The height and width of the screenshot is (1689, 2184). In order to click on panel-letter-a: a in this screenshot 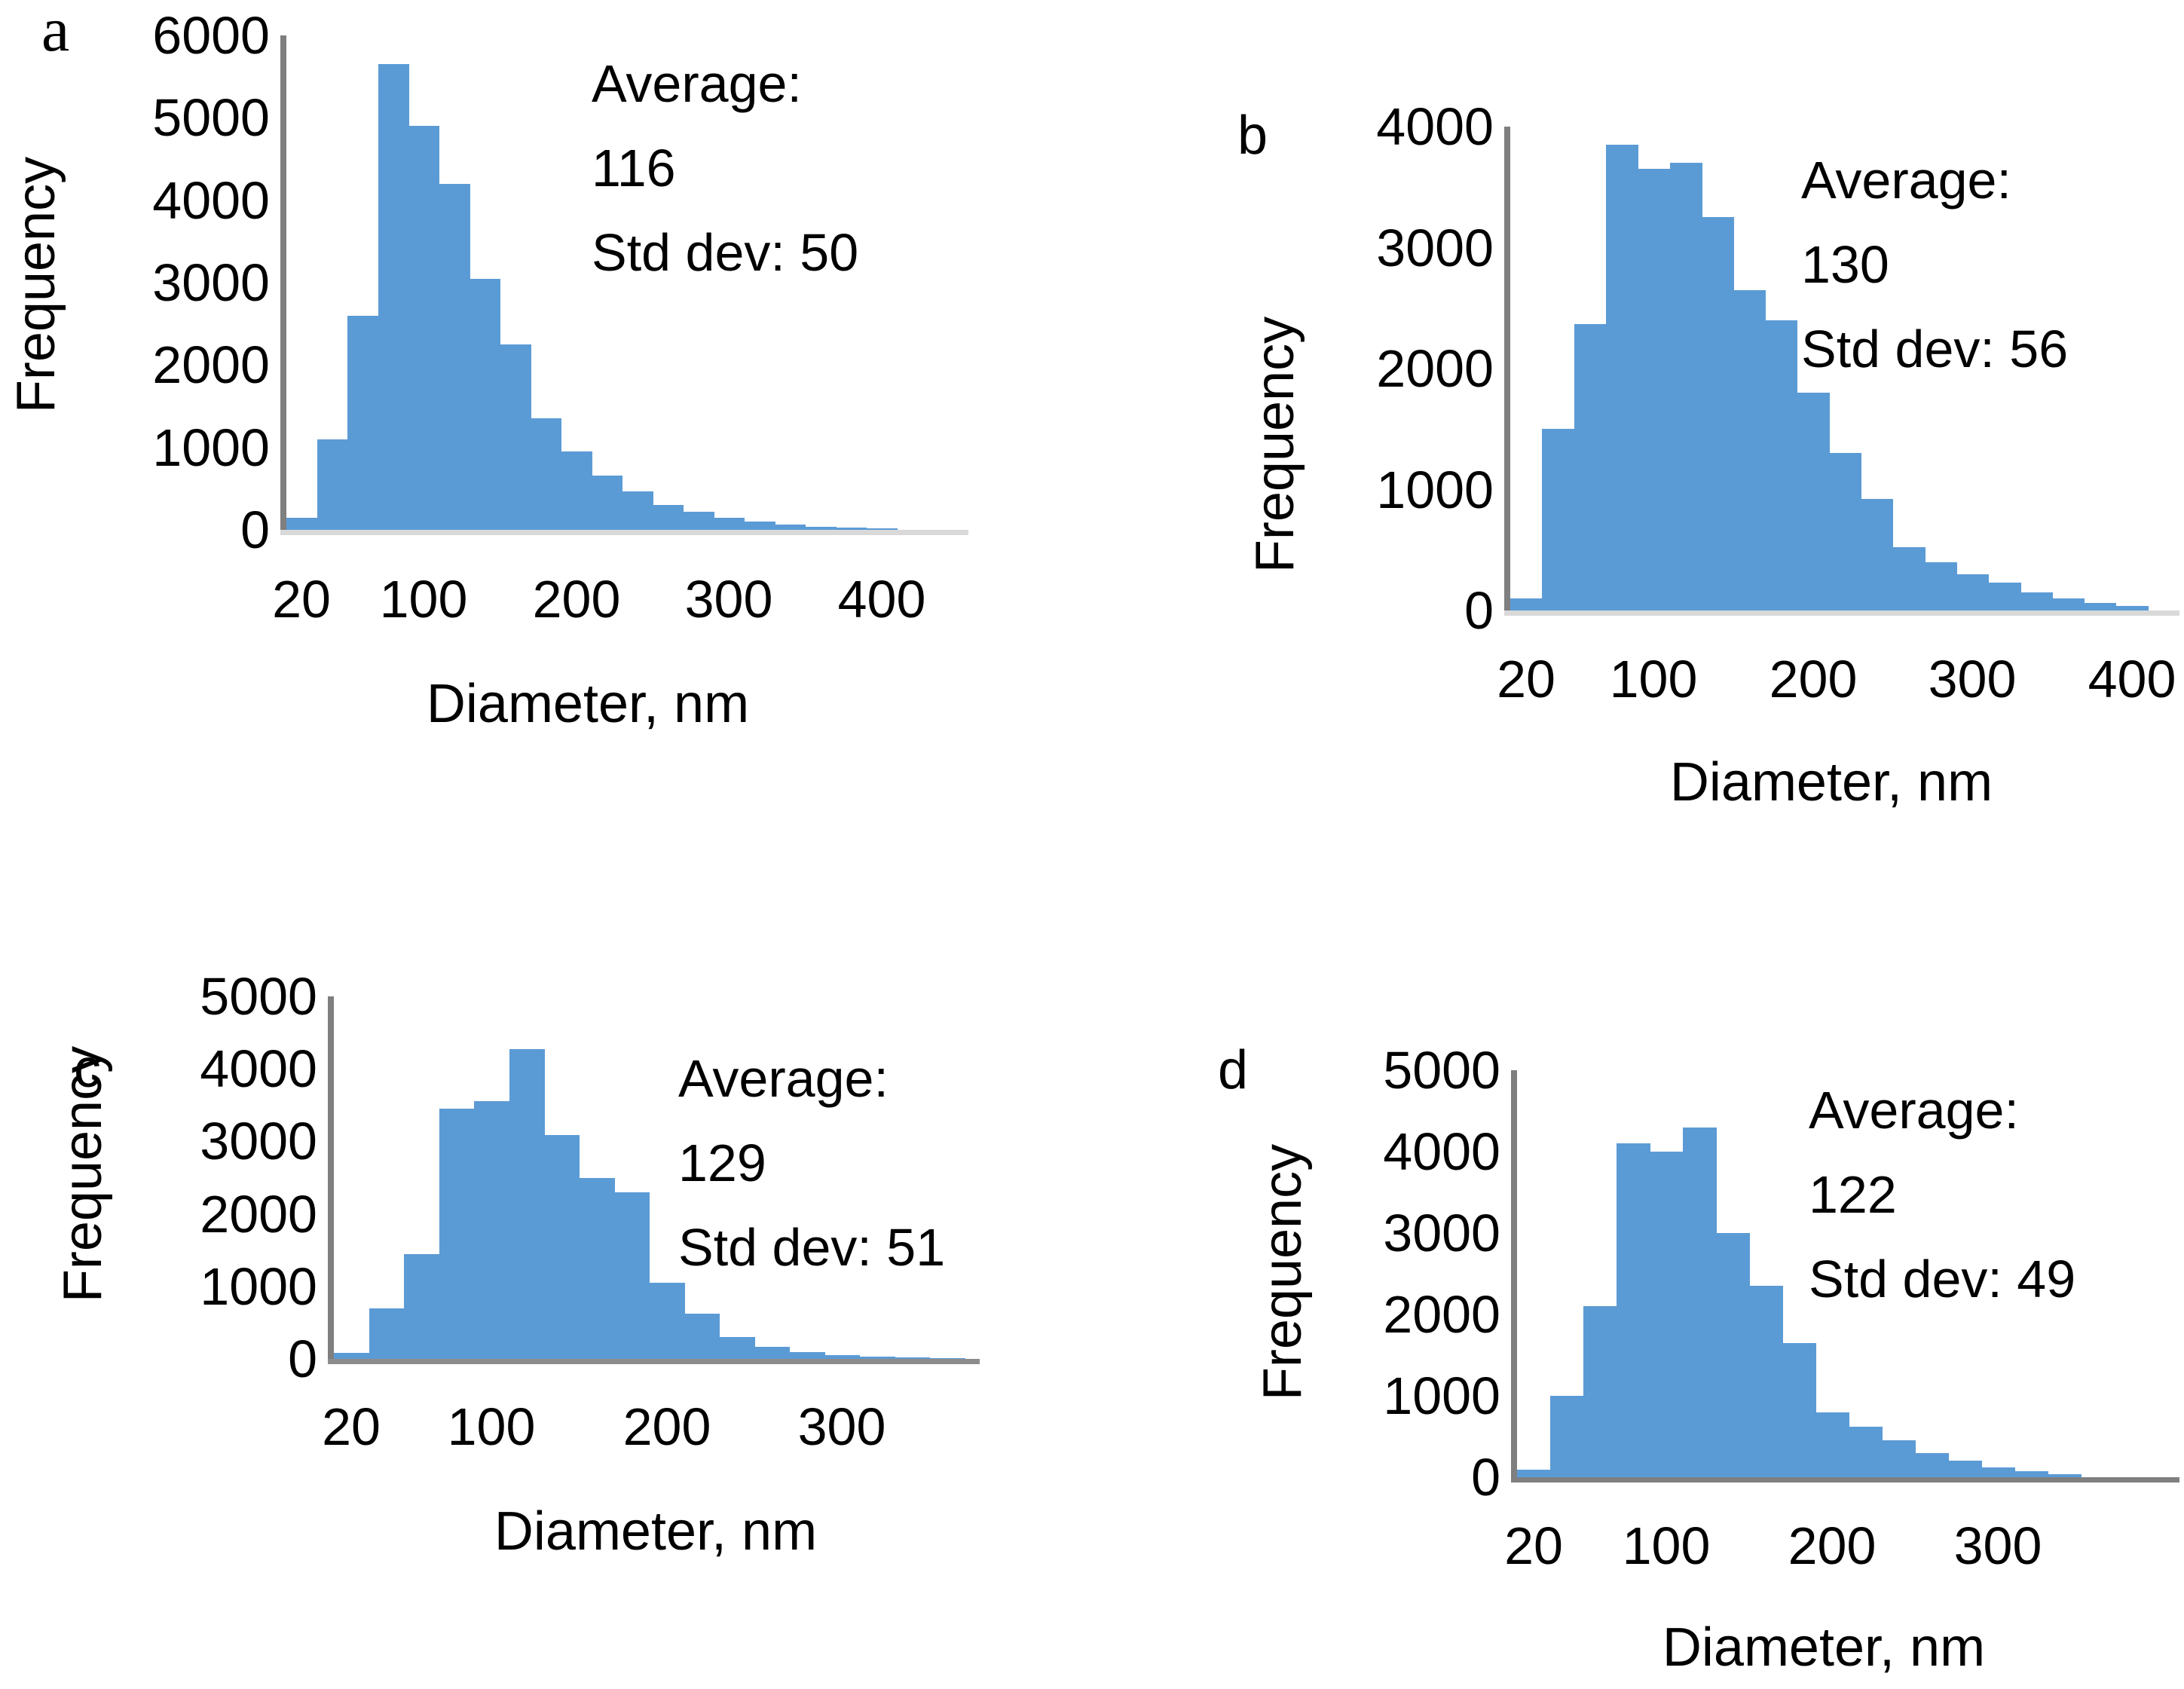, I will do `click(55, 32)`.